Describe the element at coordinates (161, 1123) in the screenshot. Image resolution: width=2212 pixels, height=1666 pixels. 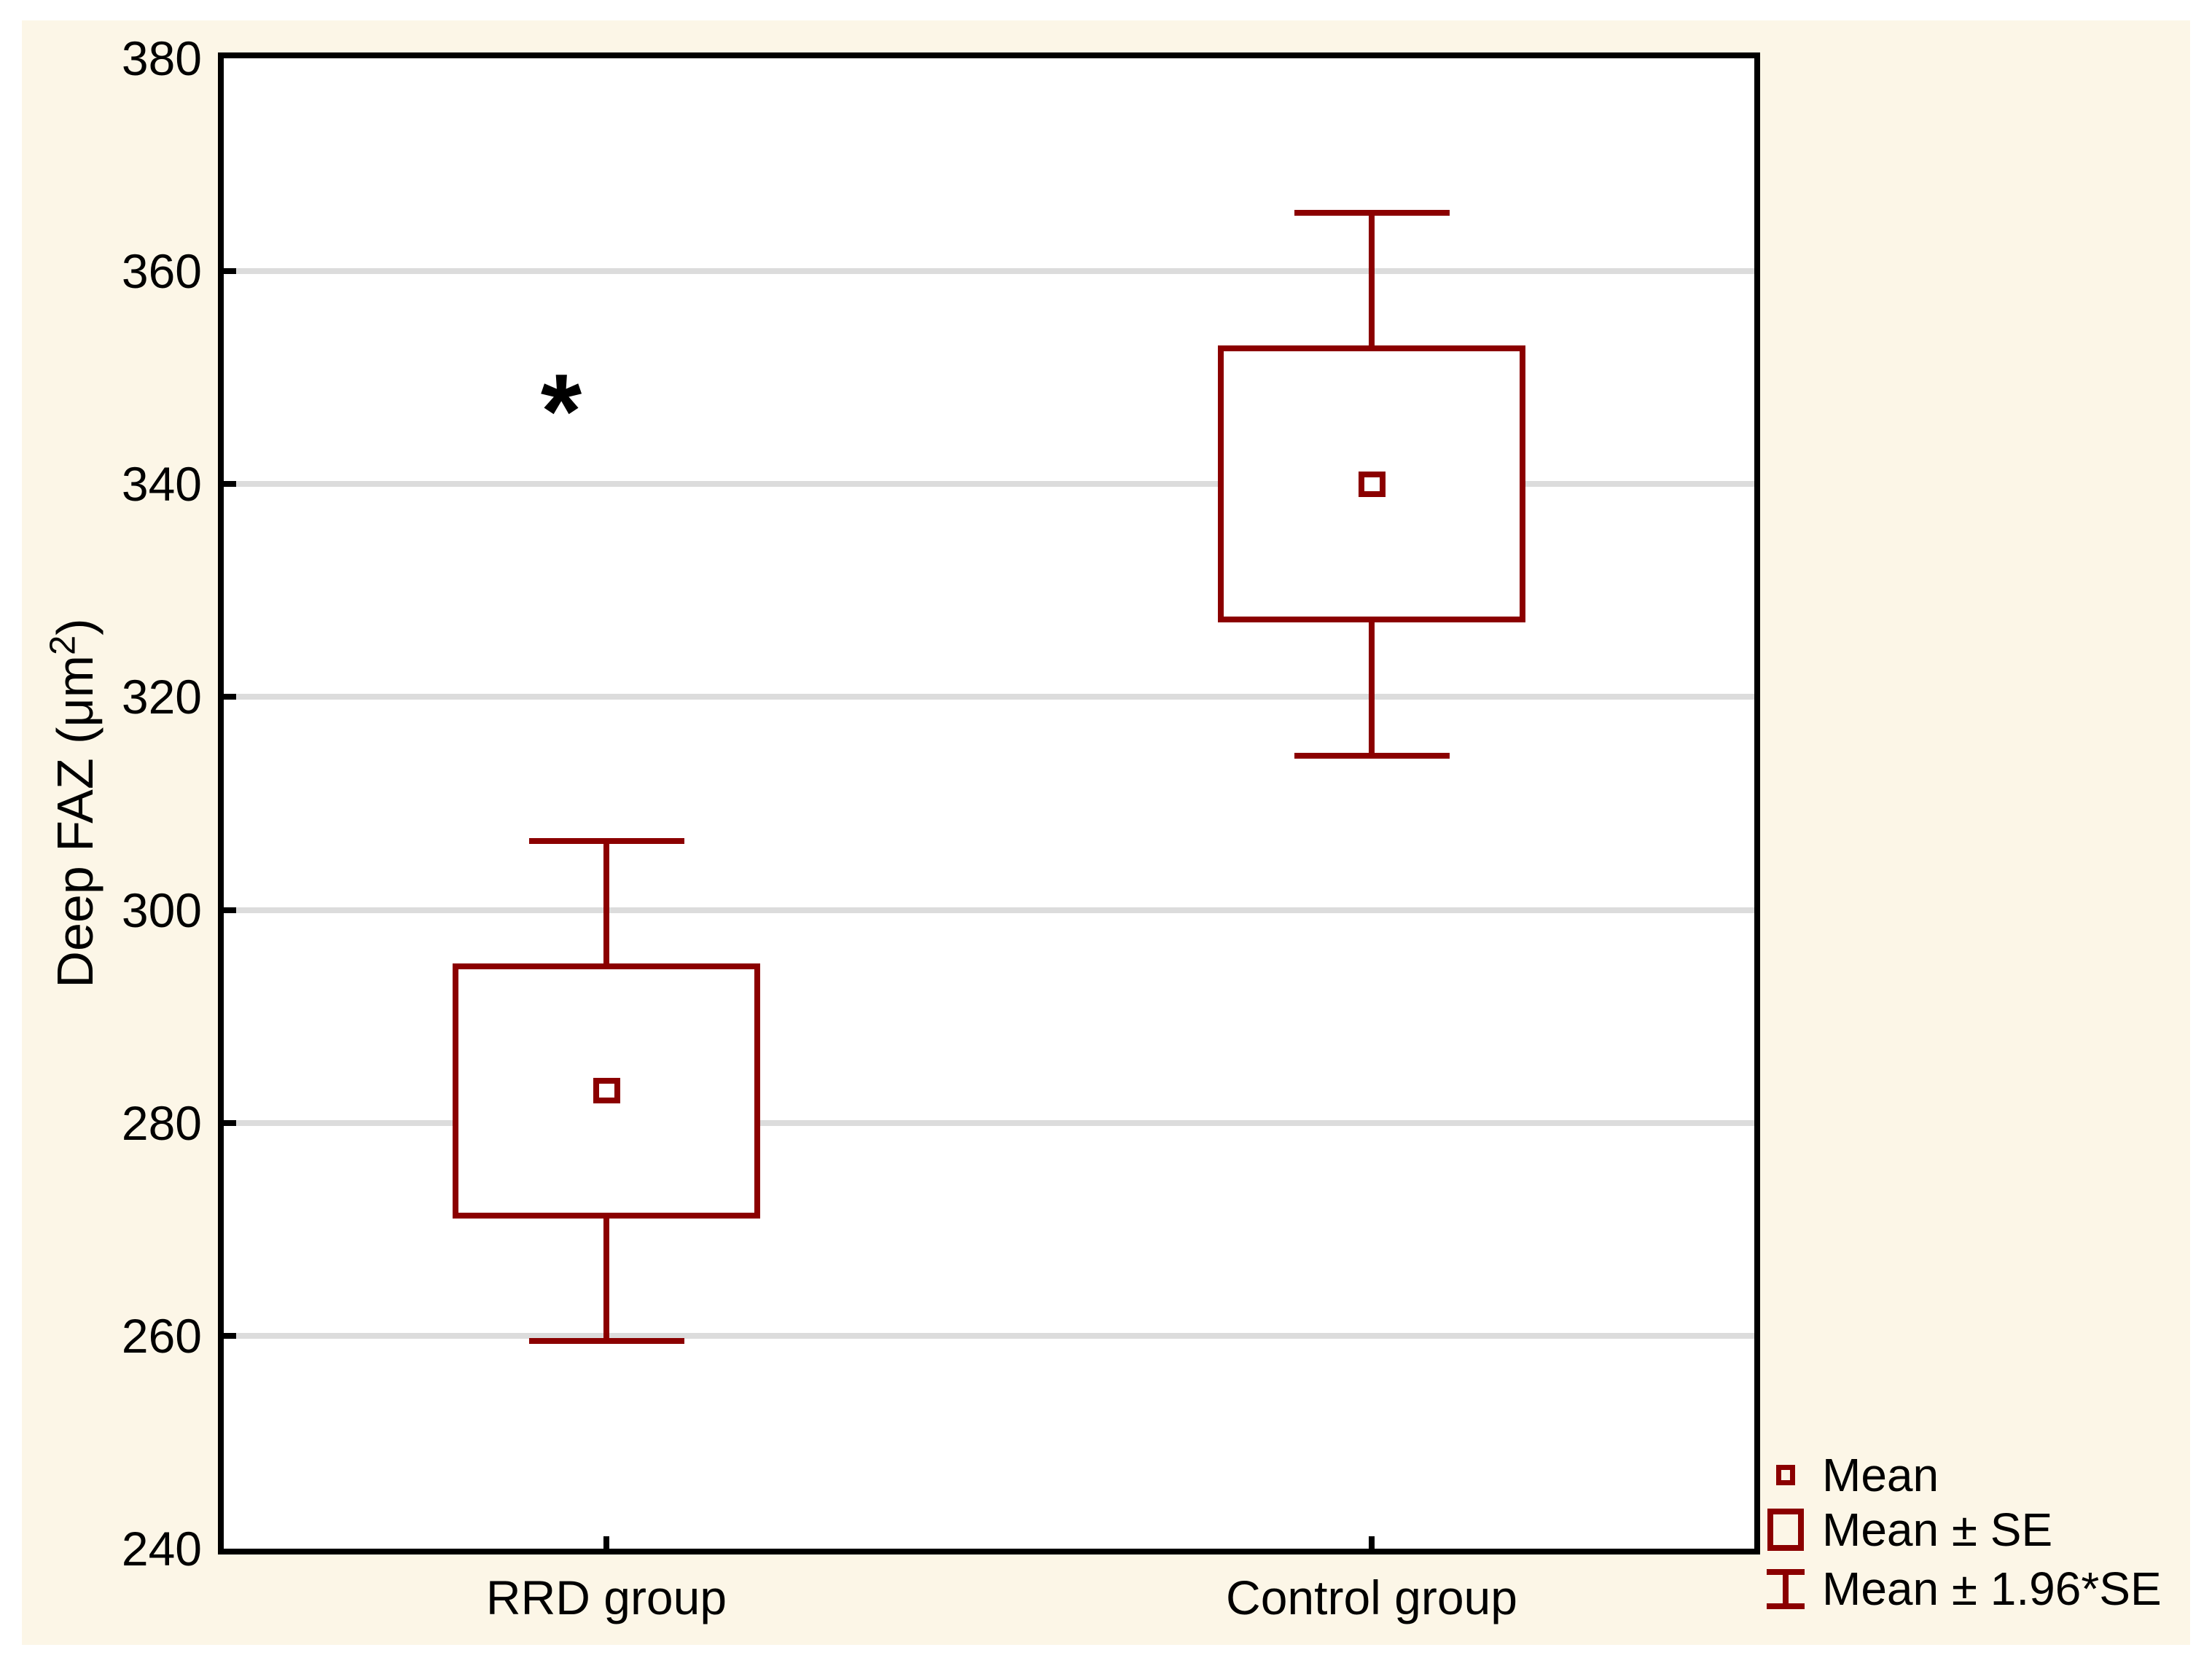
I see `y-tick-label-280: 280` at that location.